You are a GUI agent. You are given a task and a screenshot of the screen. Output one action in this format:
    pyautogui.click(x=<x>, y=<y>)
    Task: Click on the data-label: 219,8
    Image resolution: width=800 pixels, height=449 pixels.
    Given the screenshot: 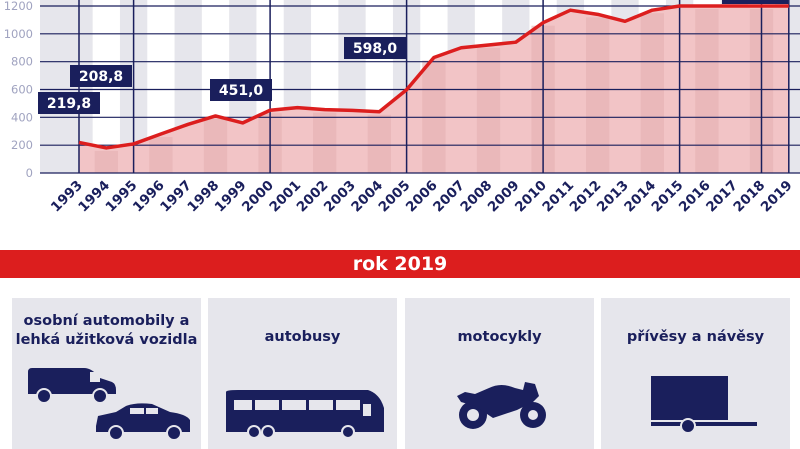 What is the action you would take?
    pyautogui.click(x=69, y=104)
    